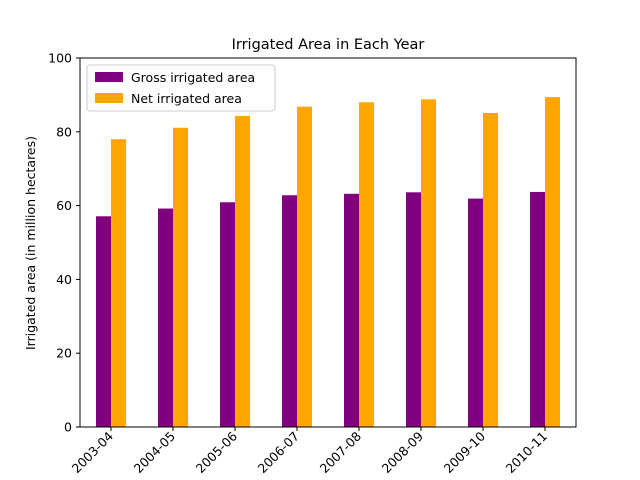  What do you see at coordinates (30, 243) in the screenshot?
I see `y-axis-label: Irrigated area (in million hectares)` at bounding box center [30, 243].